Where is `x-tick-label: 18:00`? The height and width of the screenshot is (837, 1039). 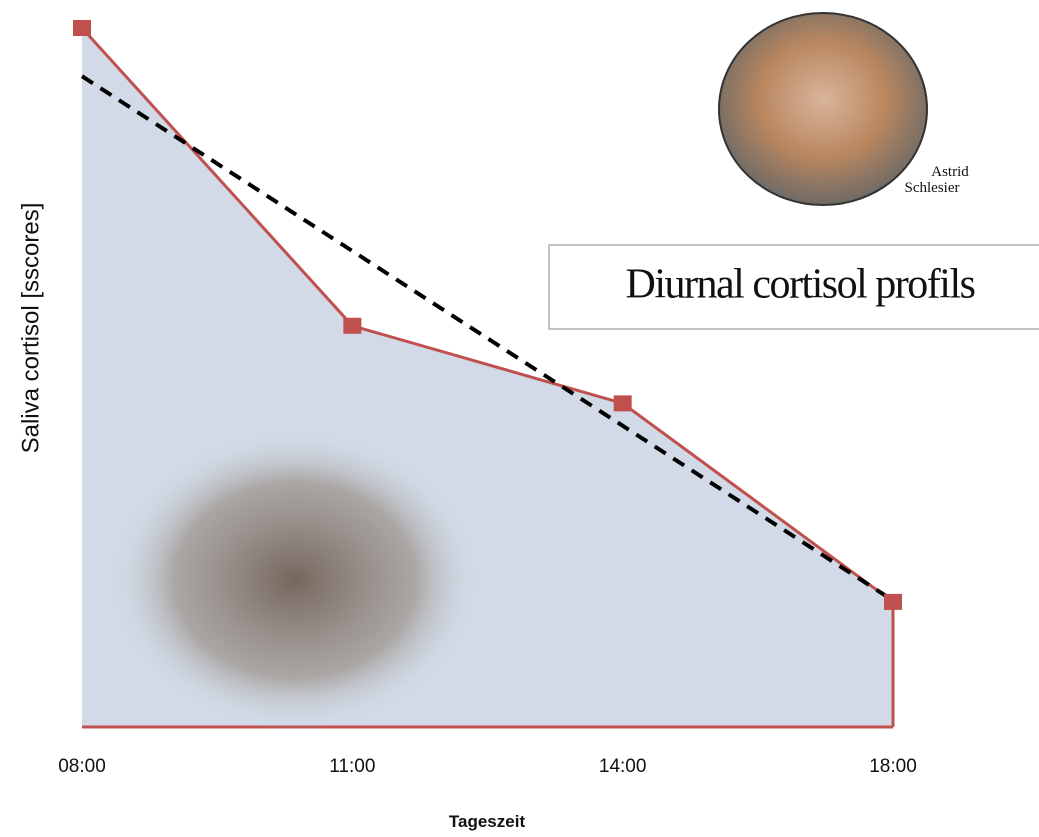 x-tick-label: 18:00 is located at coordinates (893, 766).